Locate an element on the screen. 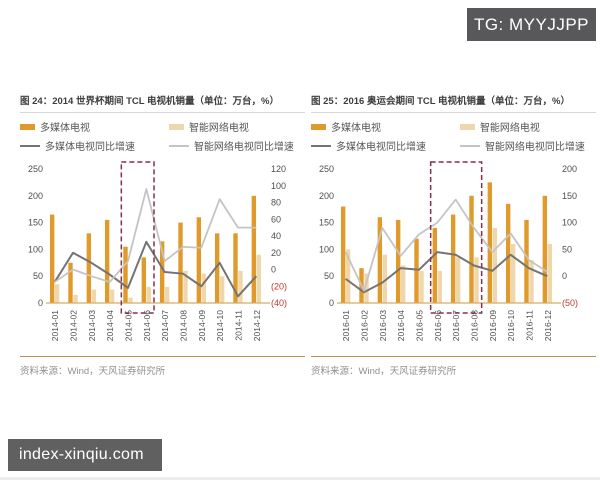  watermark-telegram-badge: TG: MYYJJPP is located at coordinates (531, 24).